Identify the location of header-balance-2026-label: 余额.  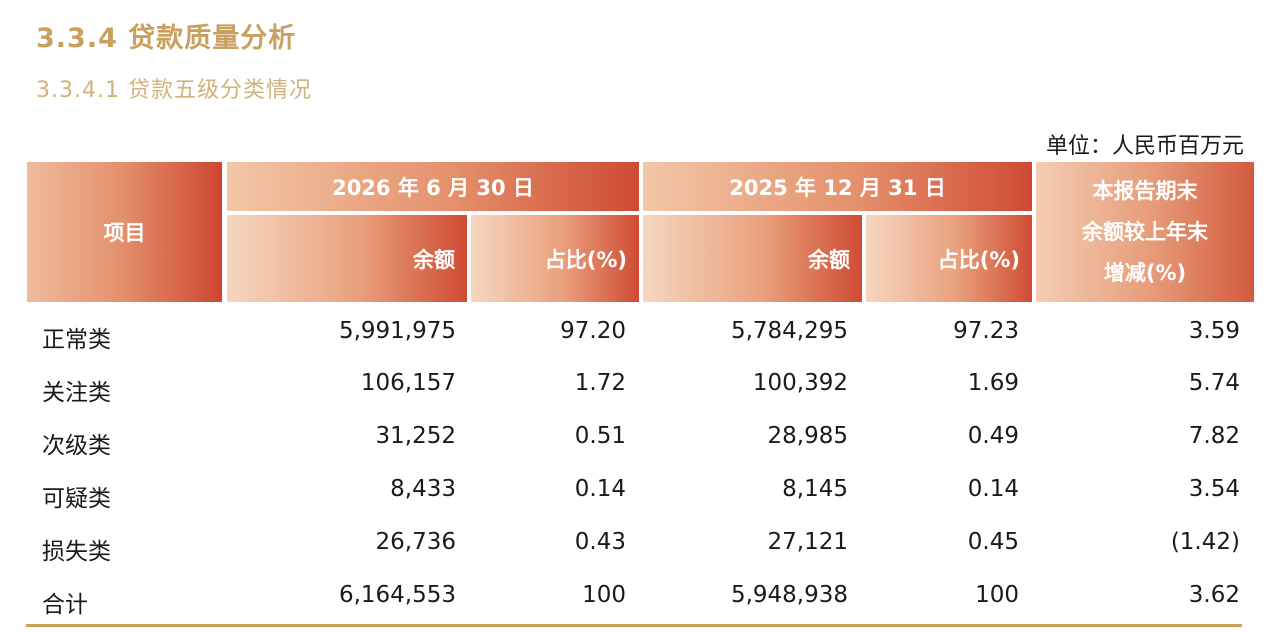
(434, 259).